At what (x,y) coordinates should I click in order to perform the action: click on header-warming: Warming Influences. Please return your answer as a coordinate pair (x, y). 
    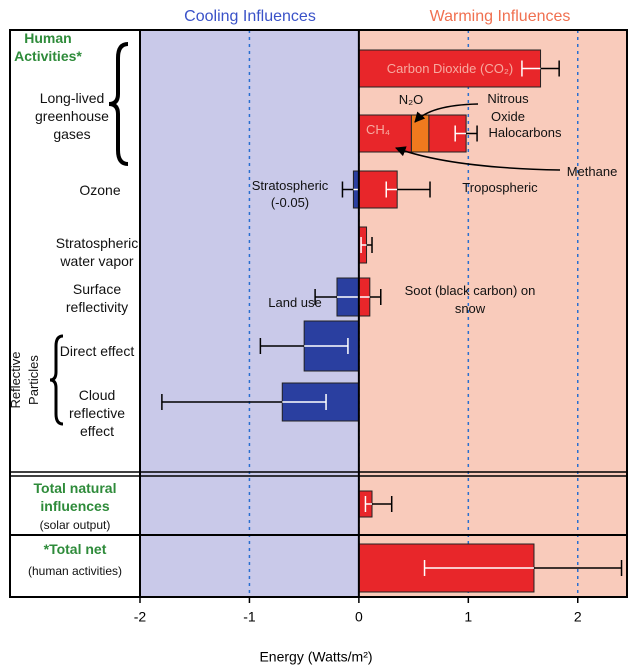
    Looking at the image, I should click on (500, 16).